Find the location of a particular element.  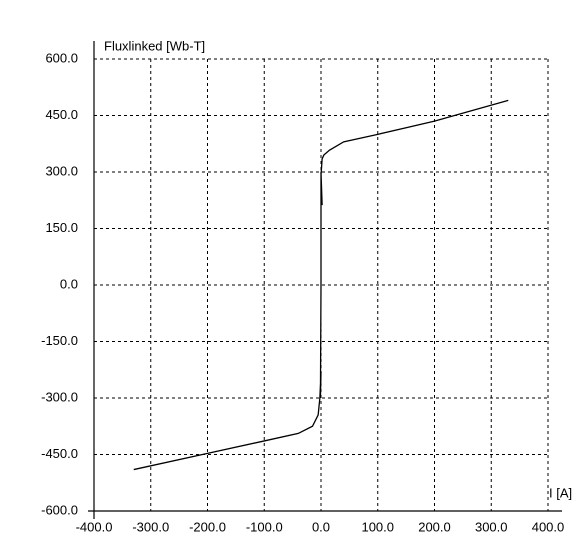

x-tick-label: -100.0 is located at coordinates (264, 526).